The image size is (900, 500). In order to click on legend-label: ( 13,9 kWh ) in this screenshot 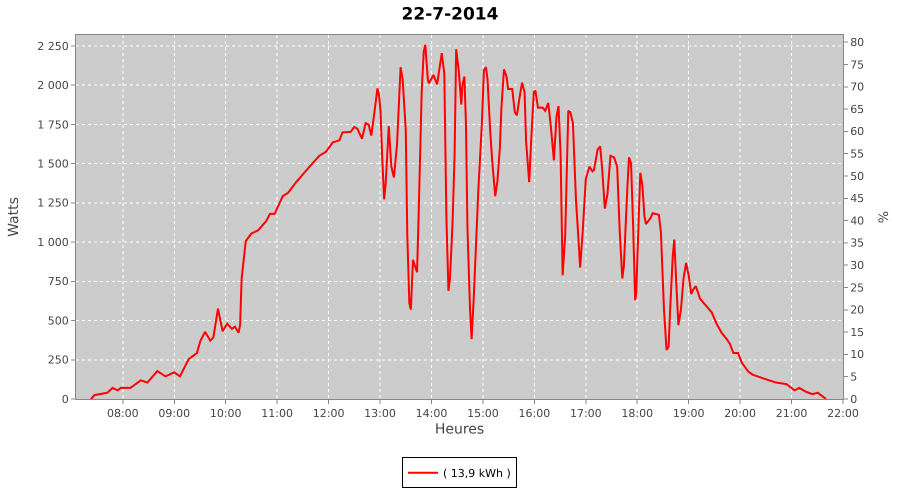, I will do `click(477, 473)`.